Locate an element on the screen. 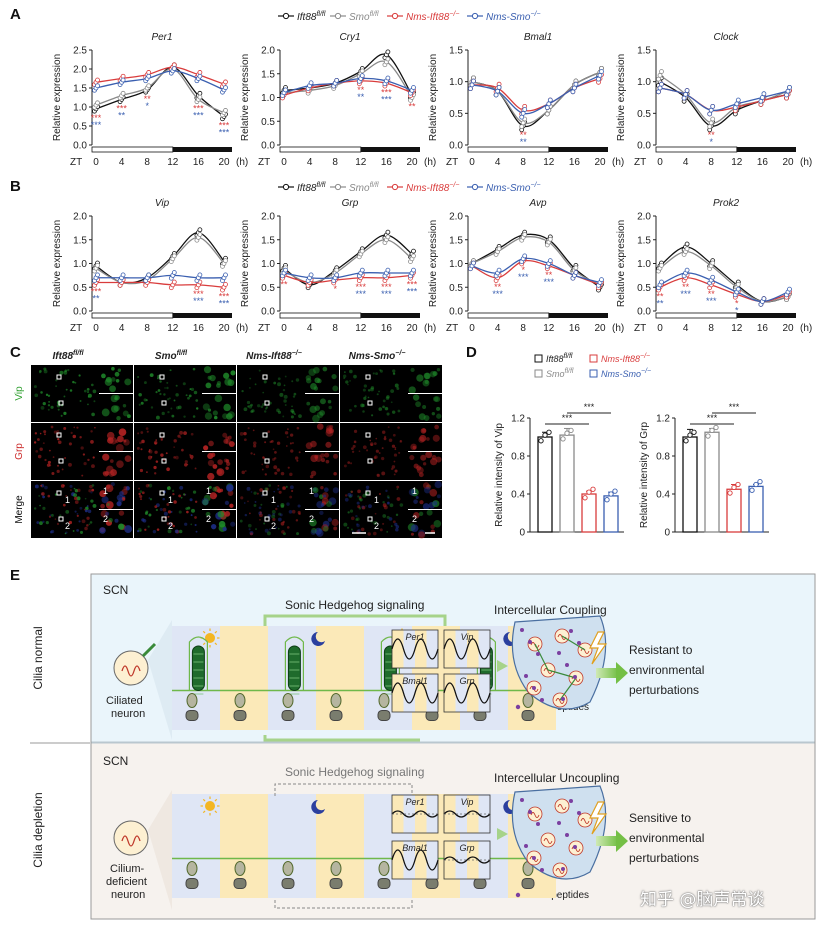  sun-ray is located at coordinates (216, 800).